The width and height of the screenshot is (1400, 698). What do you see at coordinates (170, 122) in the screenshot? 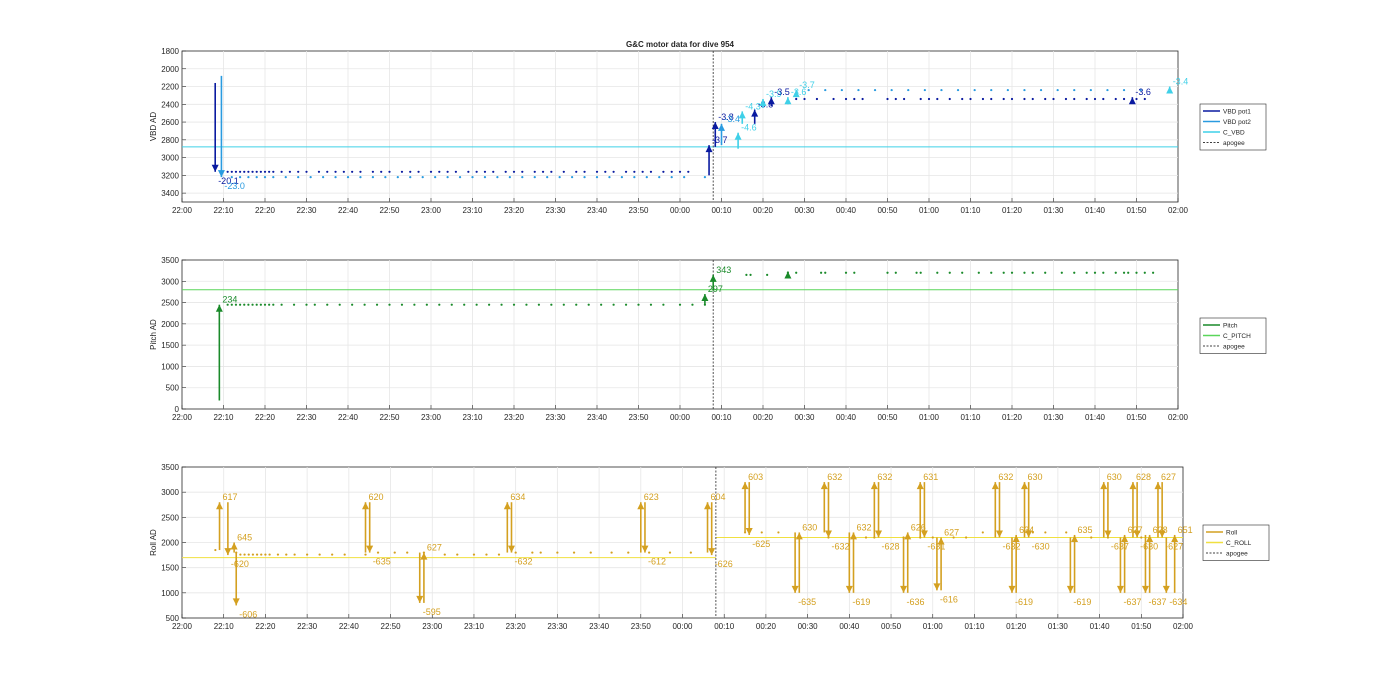
I see `y-tick-label: 2600` at bounding box center [170, 122].